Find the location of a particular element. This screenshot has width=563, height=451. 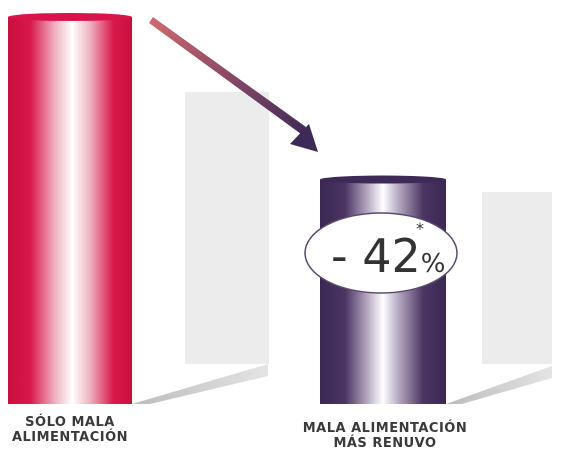

reduction-badge: - 42% * is located at coordinates (381, 253).